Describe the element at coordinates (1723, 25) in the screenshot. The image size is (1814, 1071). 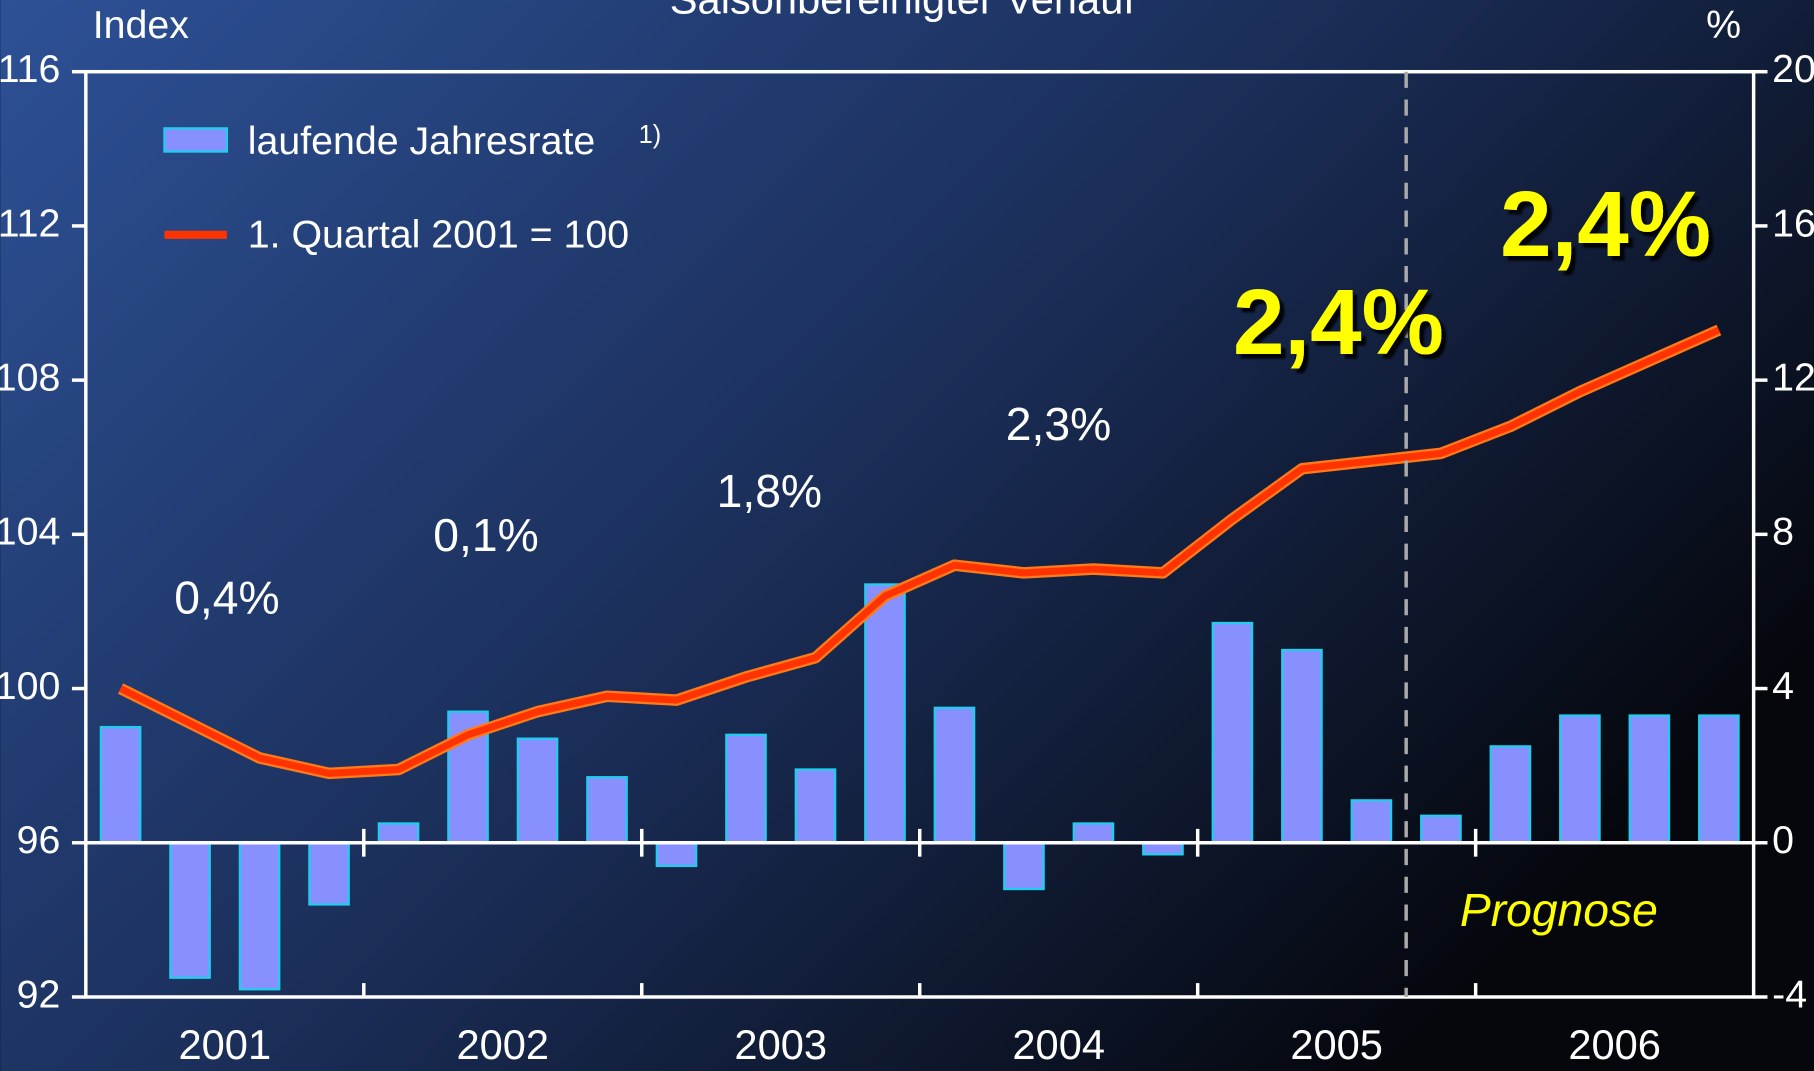
I see `y2-axis-label: %` at that location.